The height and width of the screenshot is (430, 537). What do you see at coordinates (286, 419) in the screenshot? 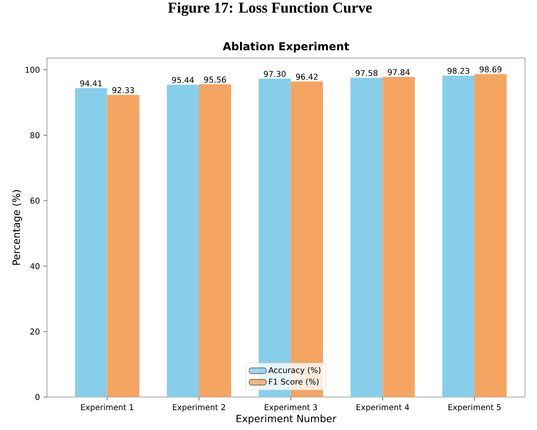
I see `x-axis-title: Experiment Number` at bounding box center [286, 419].